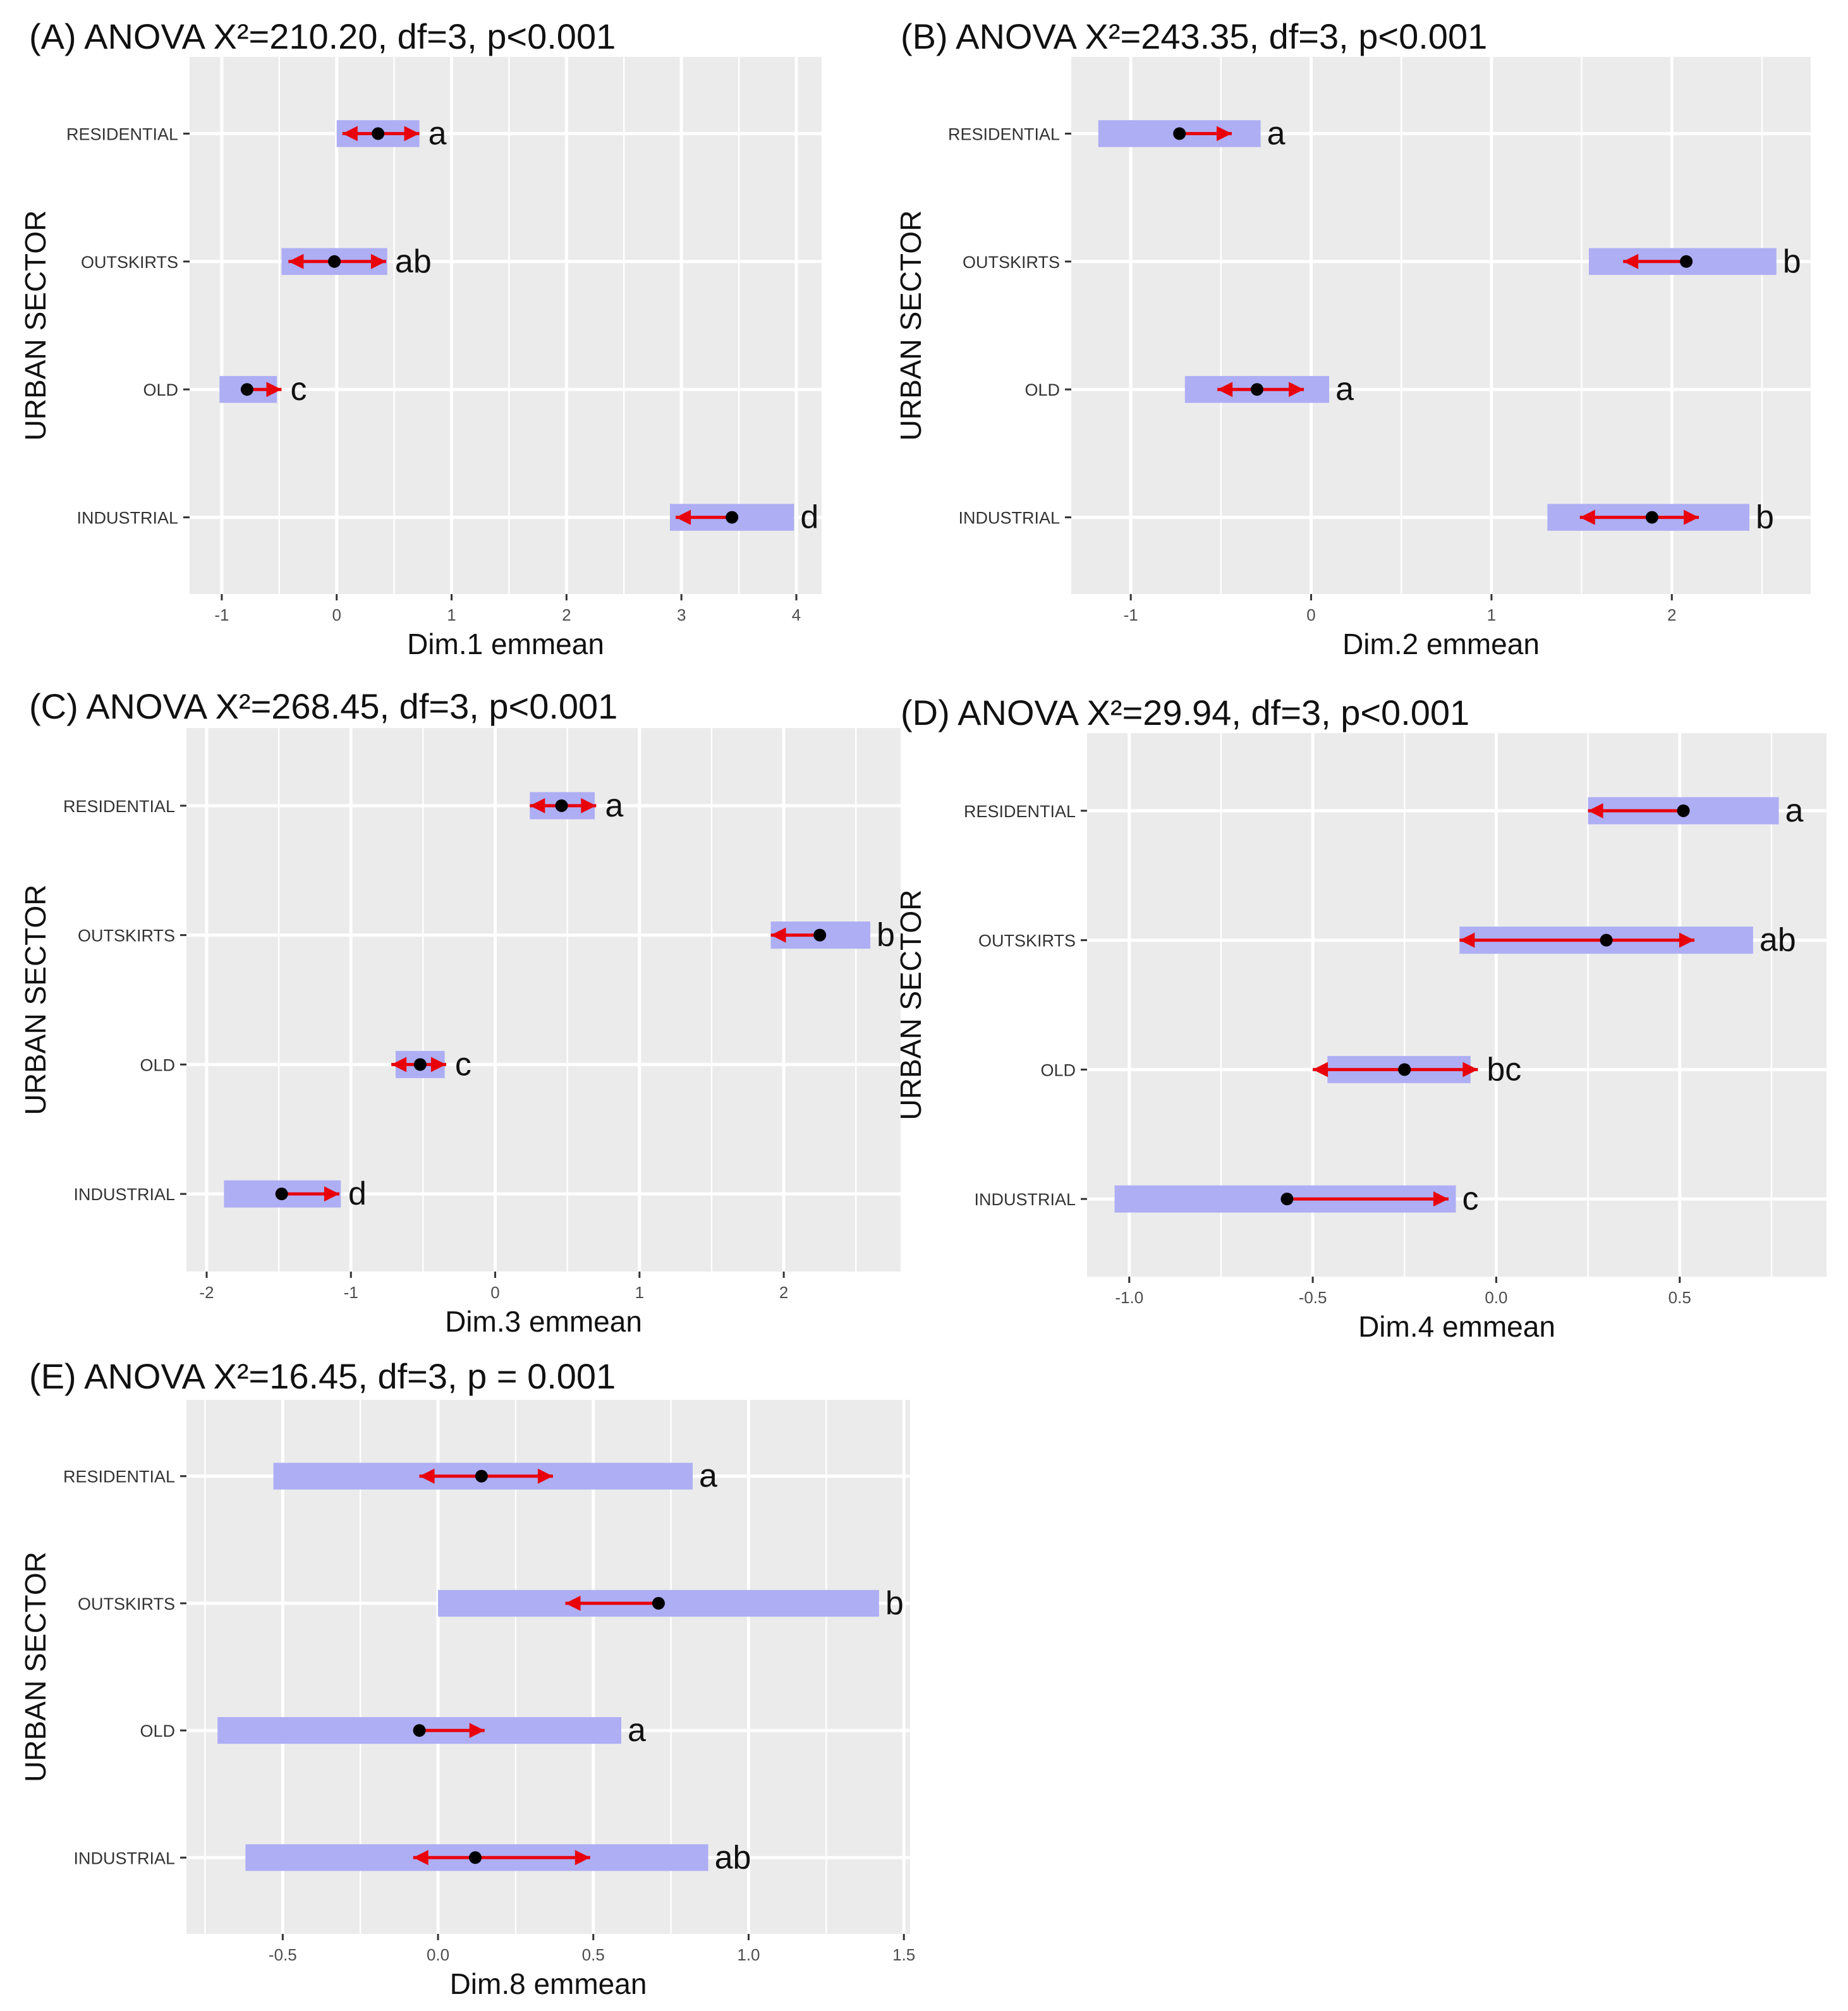 This screenshot has height=2011, width=1848. What do you see at coordinates (1503, 1069) in the screenshot?
I see `group-letter: bc` at bounding box center [1503, 1069].